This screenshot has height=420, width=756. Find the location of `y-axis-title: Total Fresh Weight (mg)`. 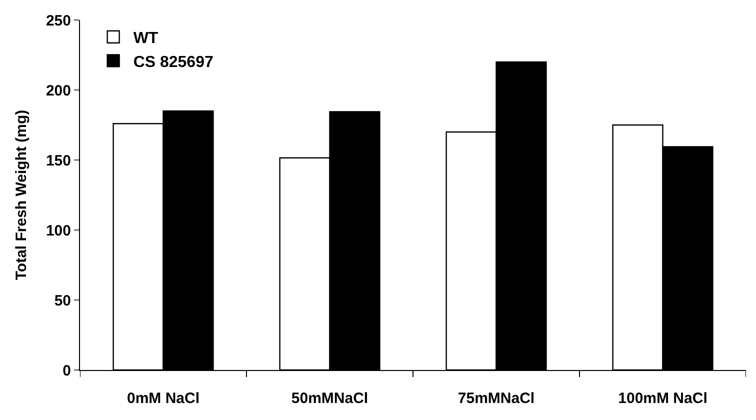

y-axis-title: Total Fresh Weight (mg) is located at coordinates (21, 195).